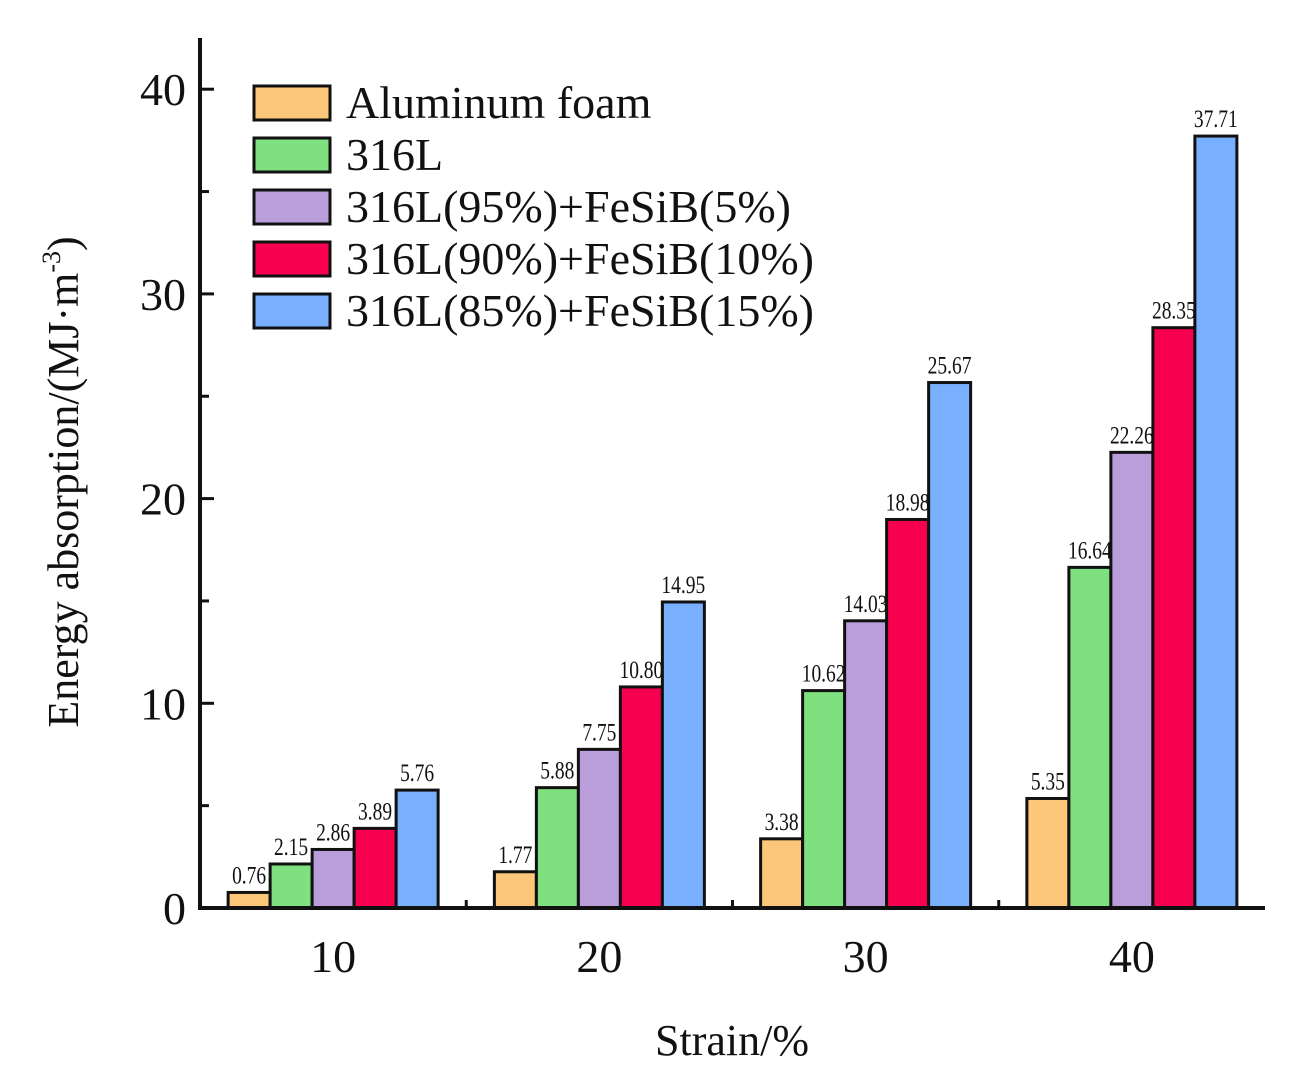 Image resolution: width=1311 pixels, height=1089 pixels. Describe the element at coordinates (580, 310) in the screenshot. I see `legend-label: 316L(85%)+FeSiB(15%)` at that location.